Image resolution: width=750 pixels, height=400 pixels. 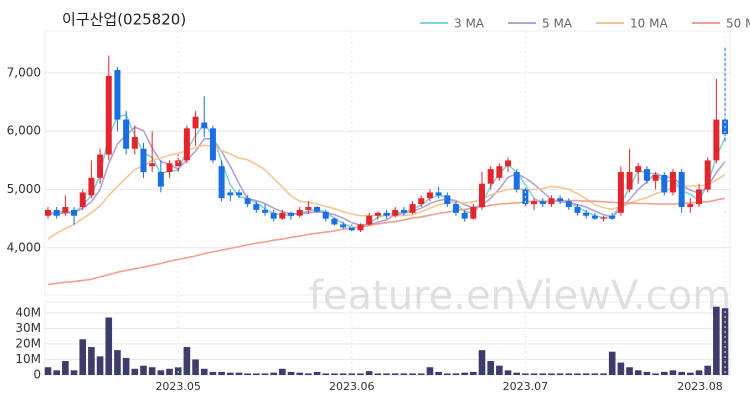 I want to click on y-tick-label: 5,000, so click(x=24, y=189).